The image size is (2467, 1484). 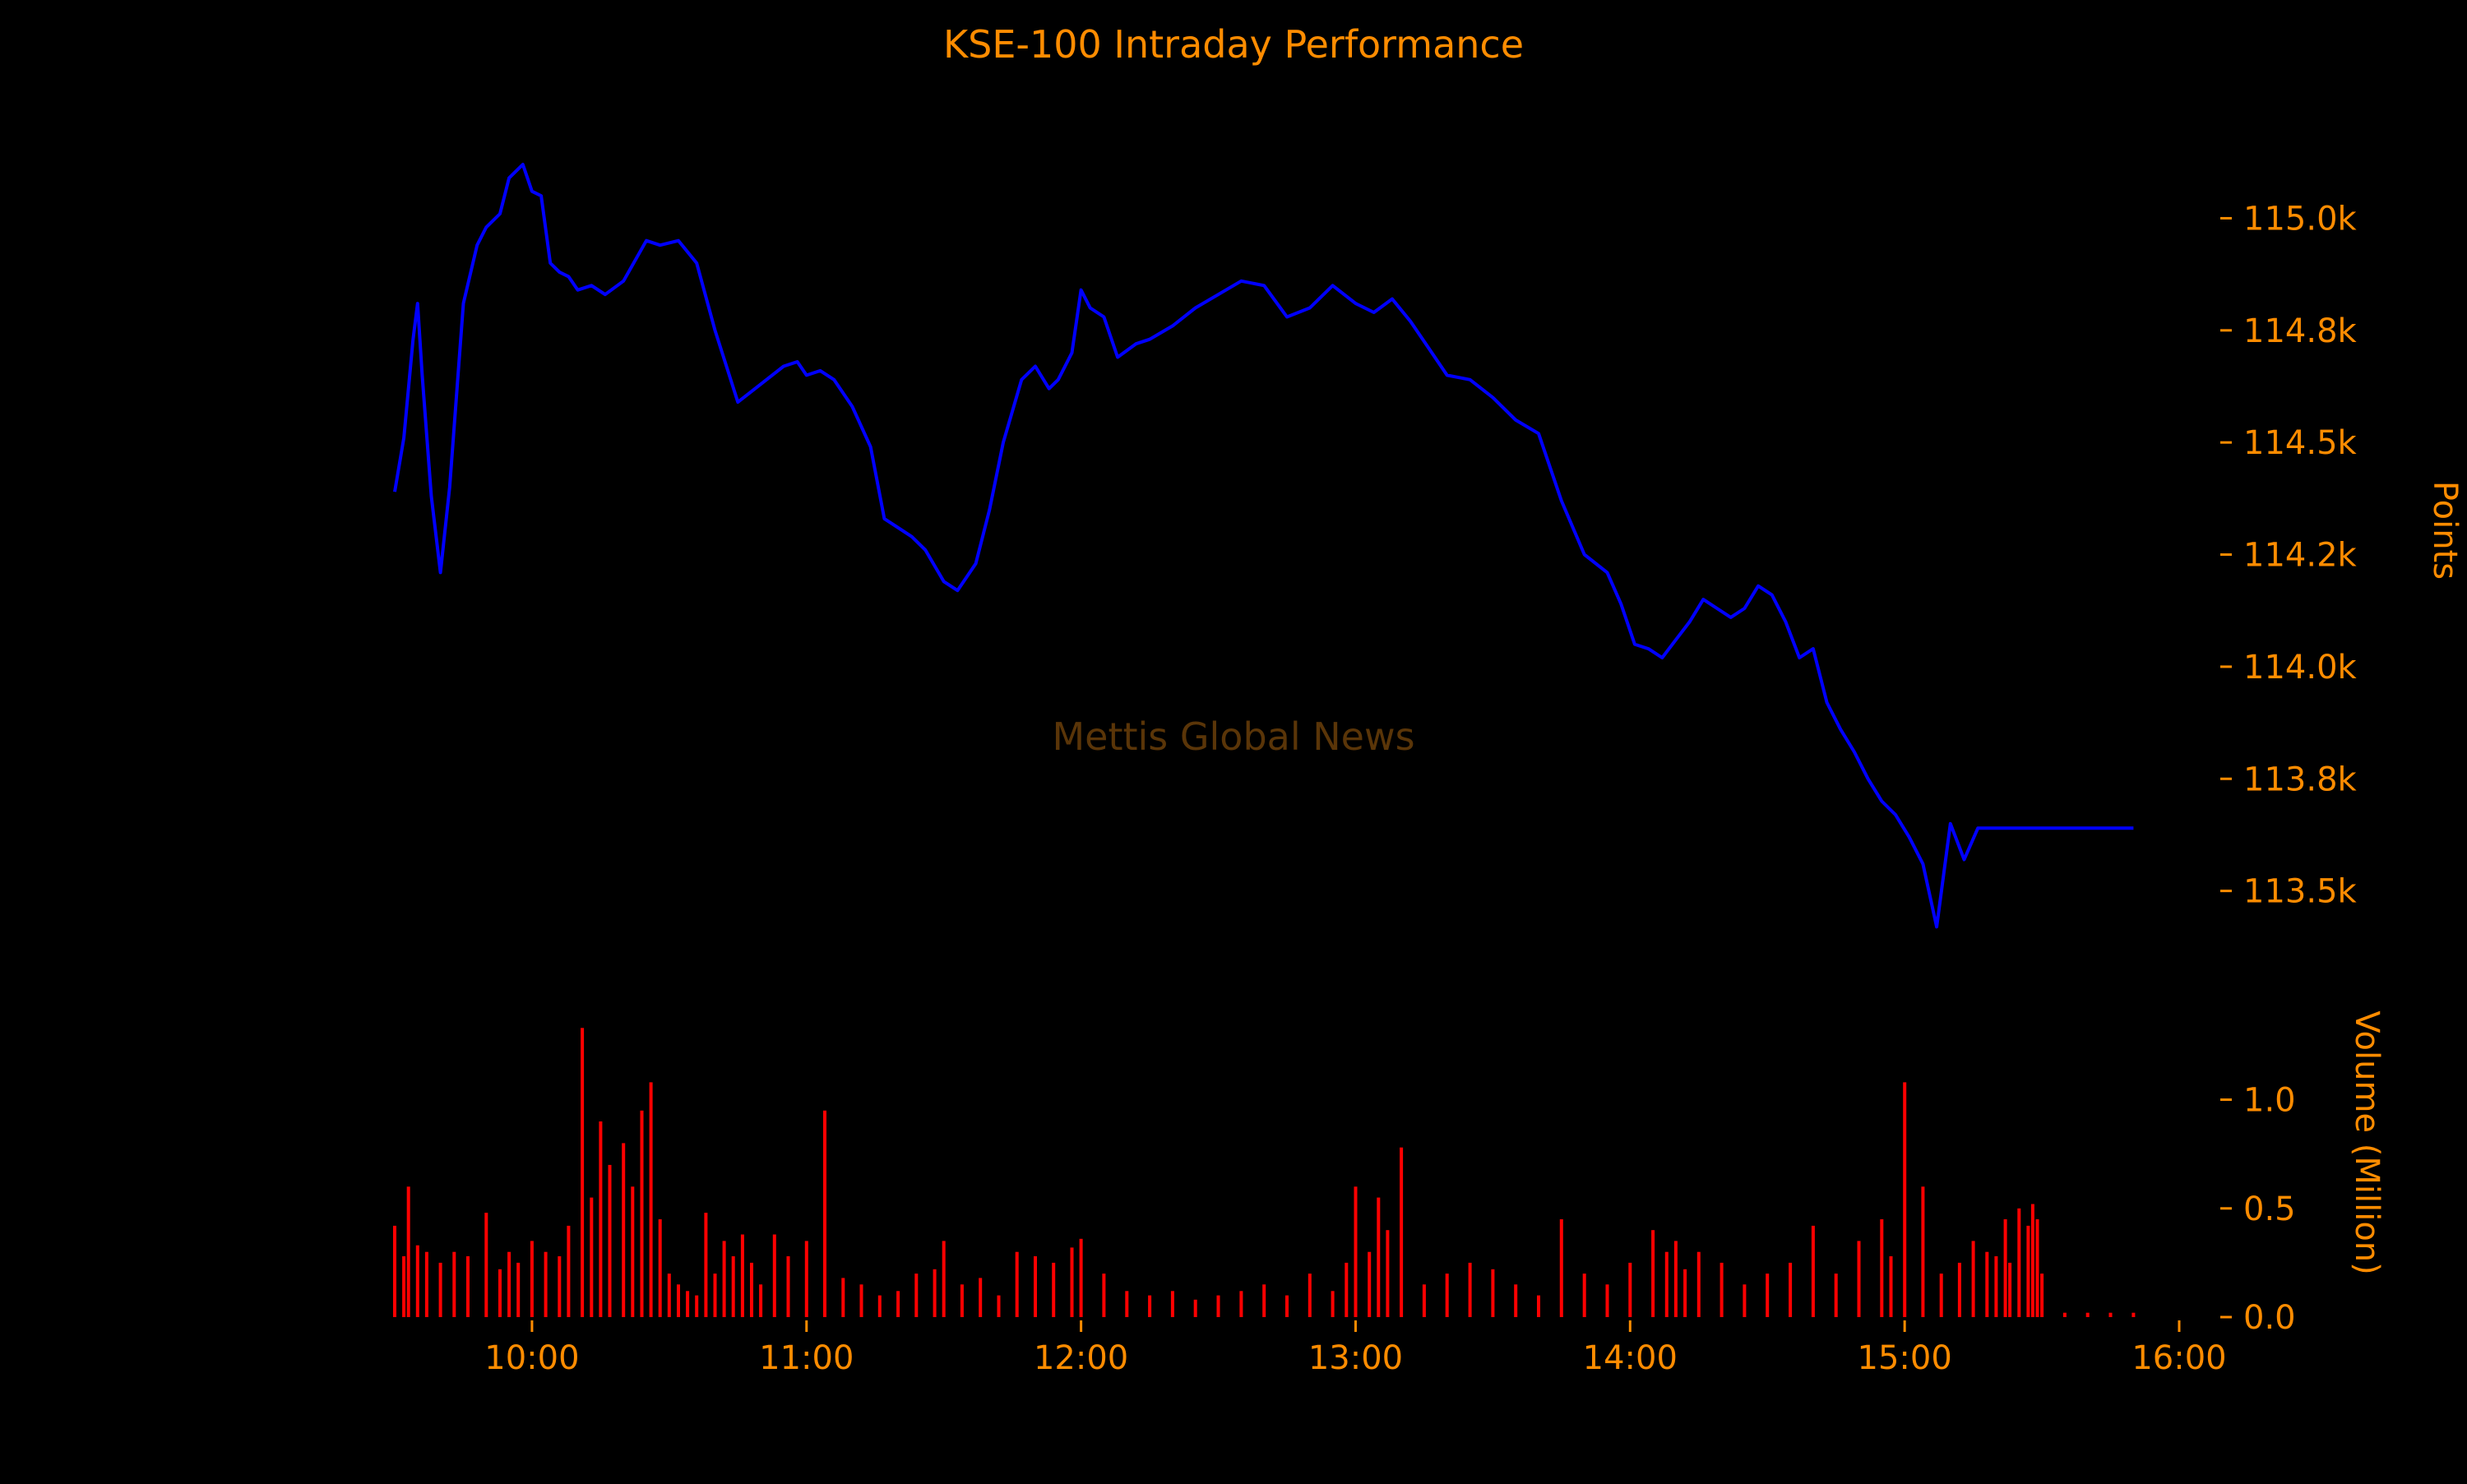 What do you see at coordinates (2445, 531) in the screenshot?
I see `price-axis-label: Points` at bounding box center [2445, 531].